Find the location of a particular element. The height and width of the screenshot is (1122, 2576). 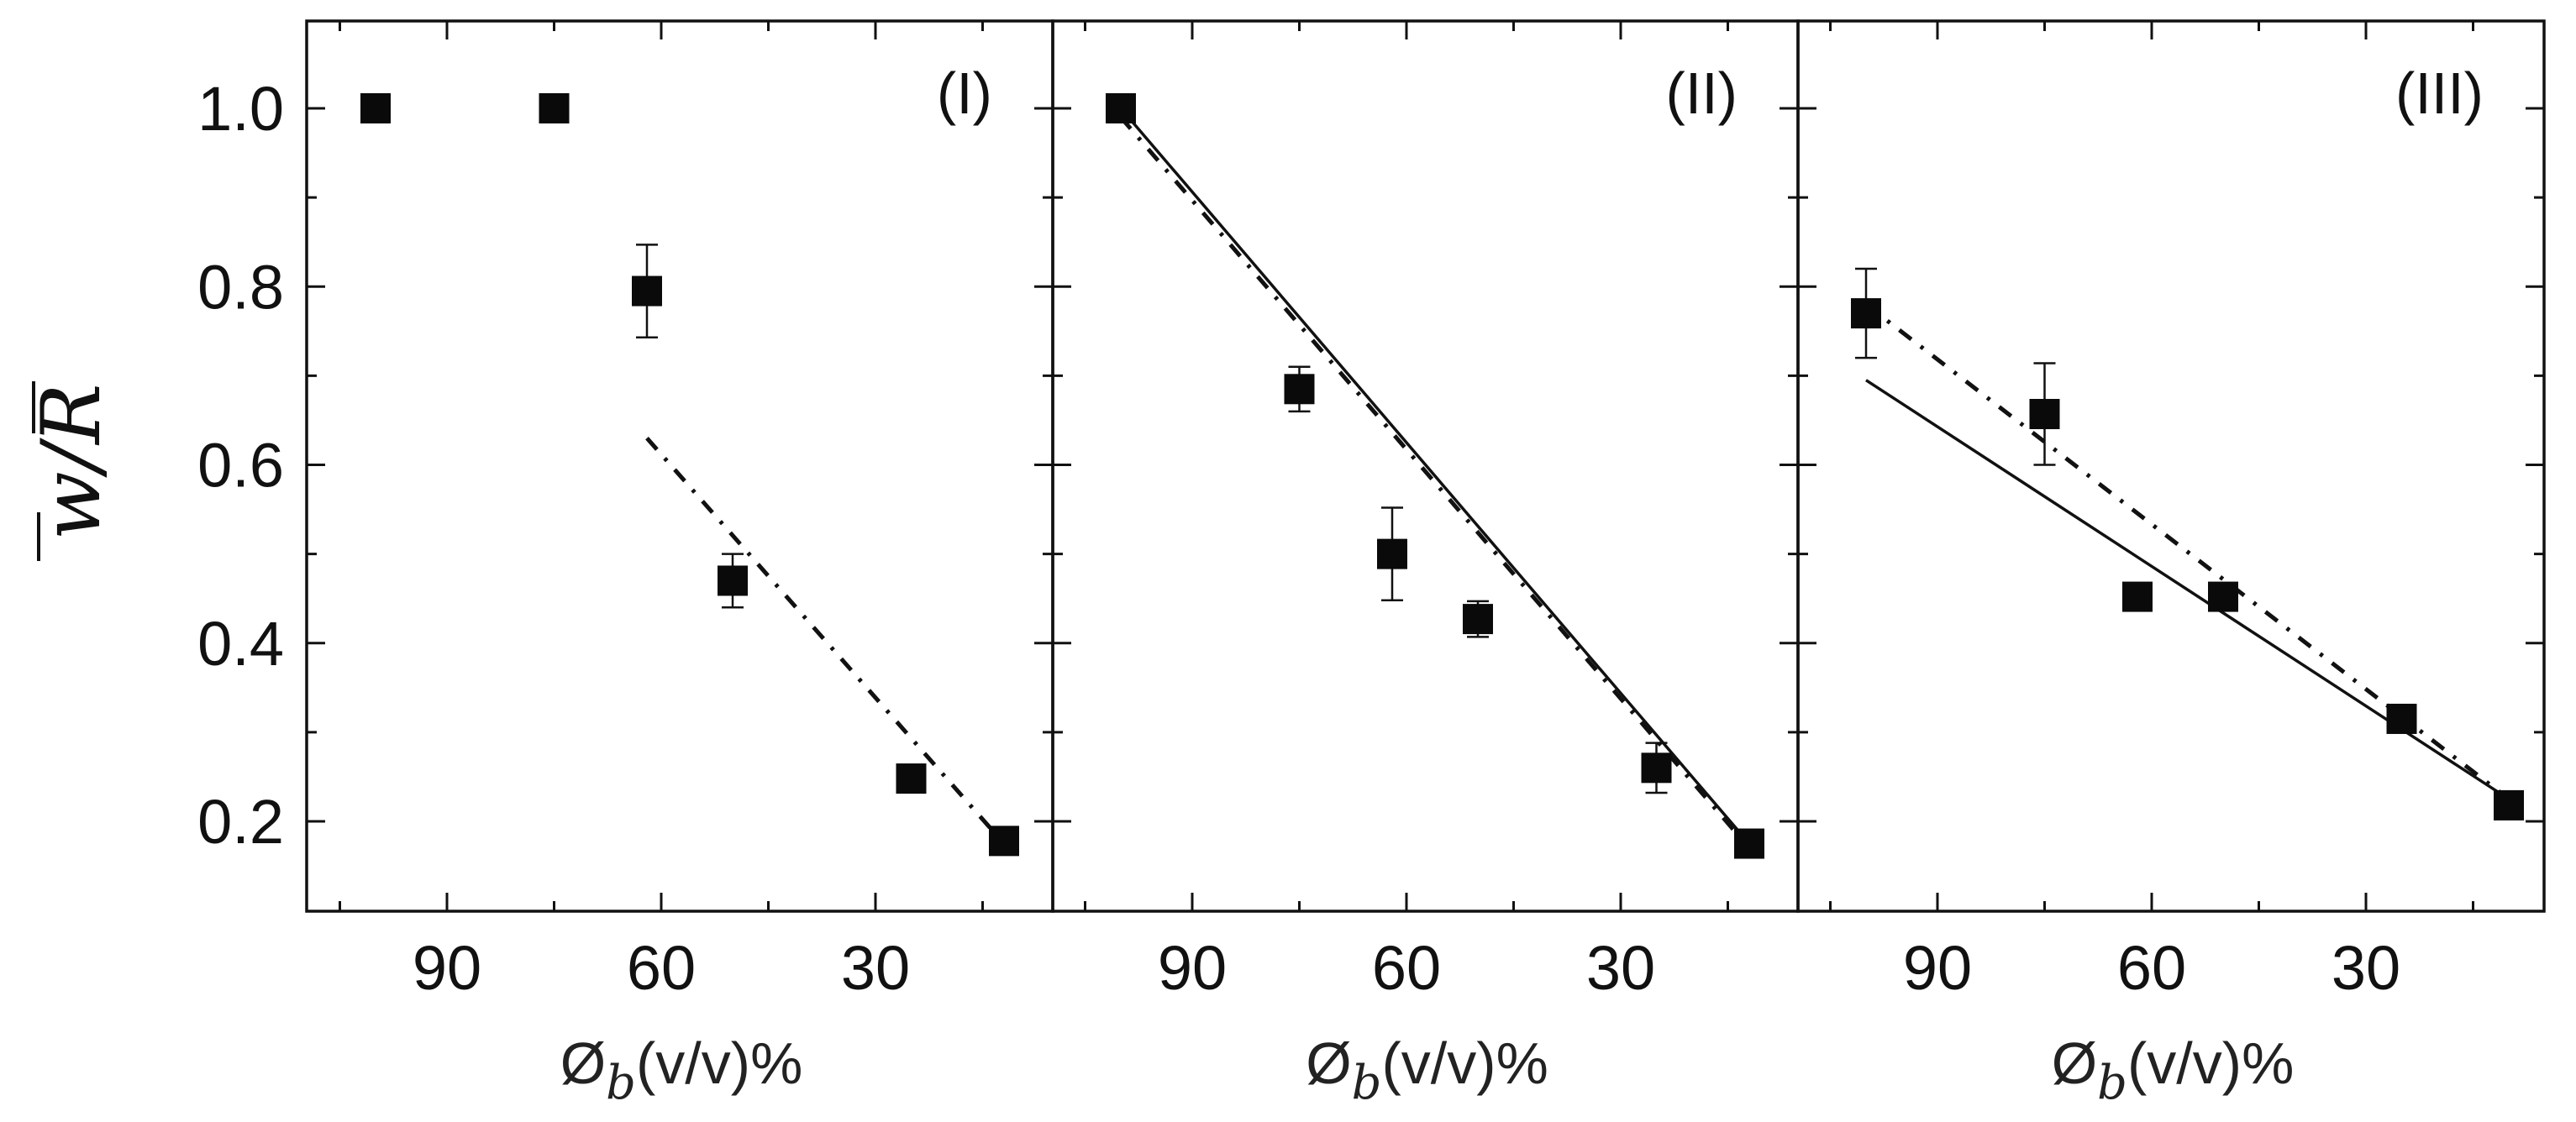

panel-label: (II) is located at coordinates (1701, 93).